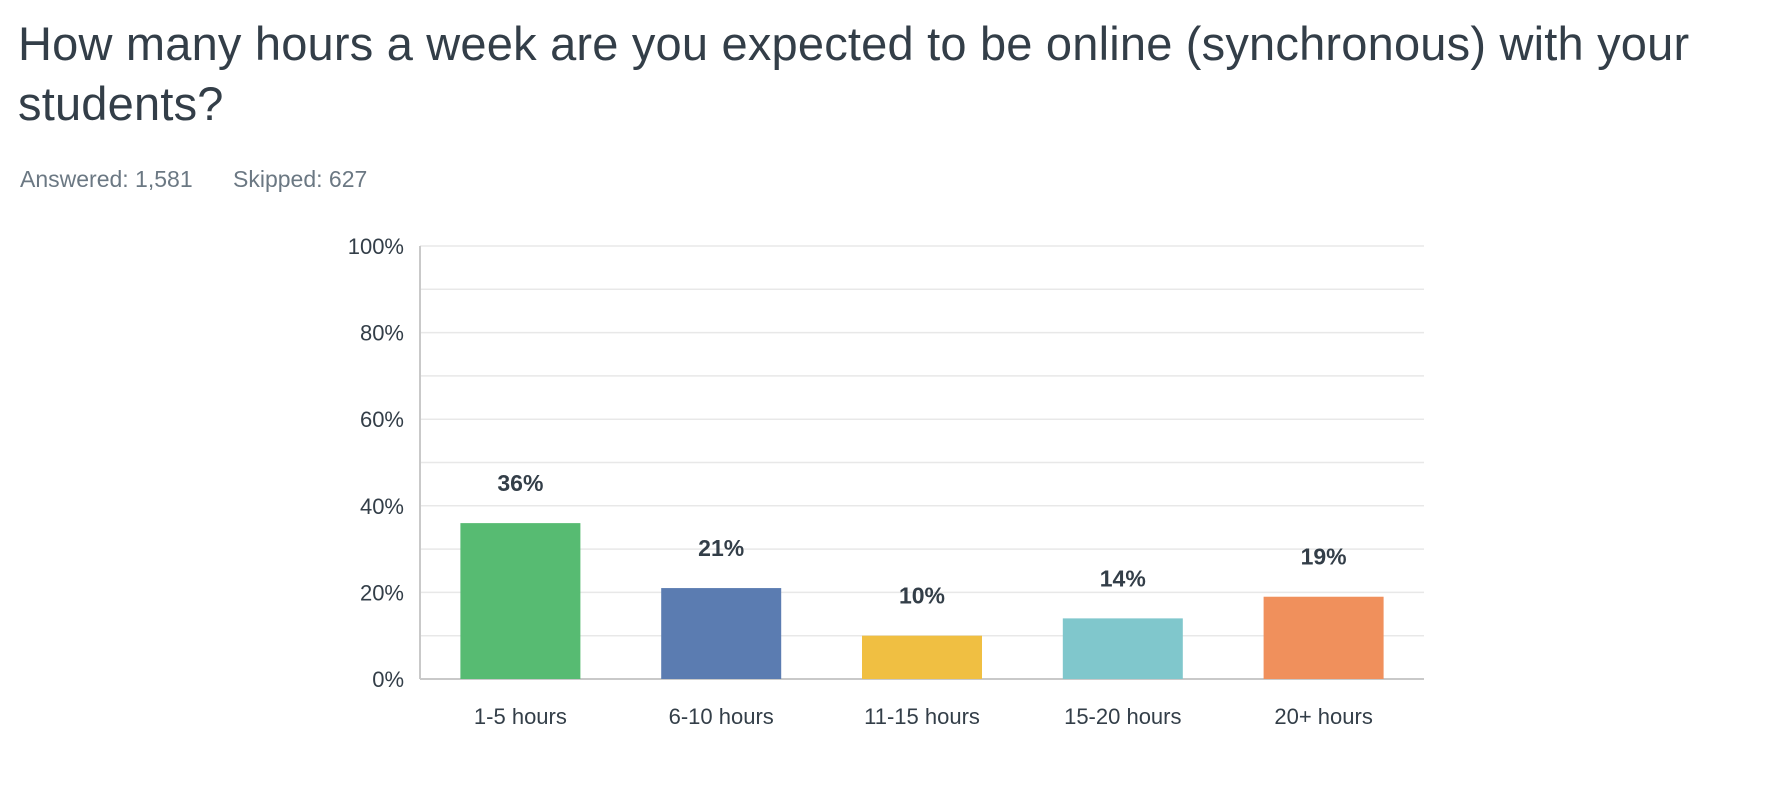 The image size is (1780, 794). Describe the element at coordinates (921, 539) in the screenshot. I see `value-labels: 36% 21% 10% 14% 19%` at that location.